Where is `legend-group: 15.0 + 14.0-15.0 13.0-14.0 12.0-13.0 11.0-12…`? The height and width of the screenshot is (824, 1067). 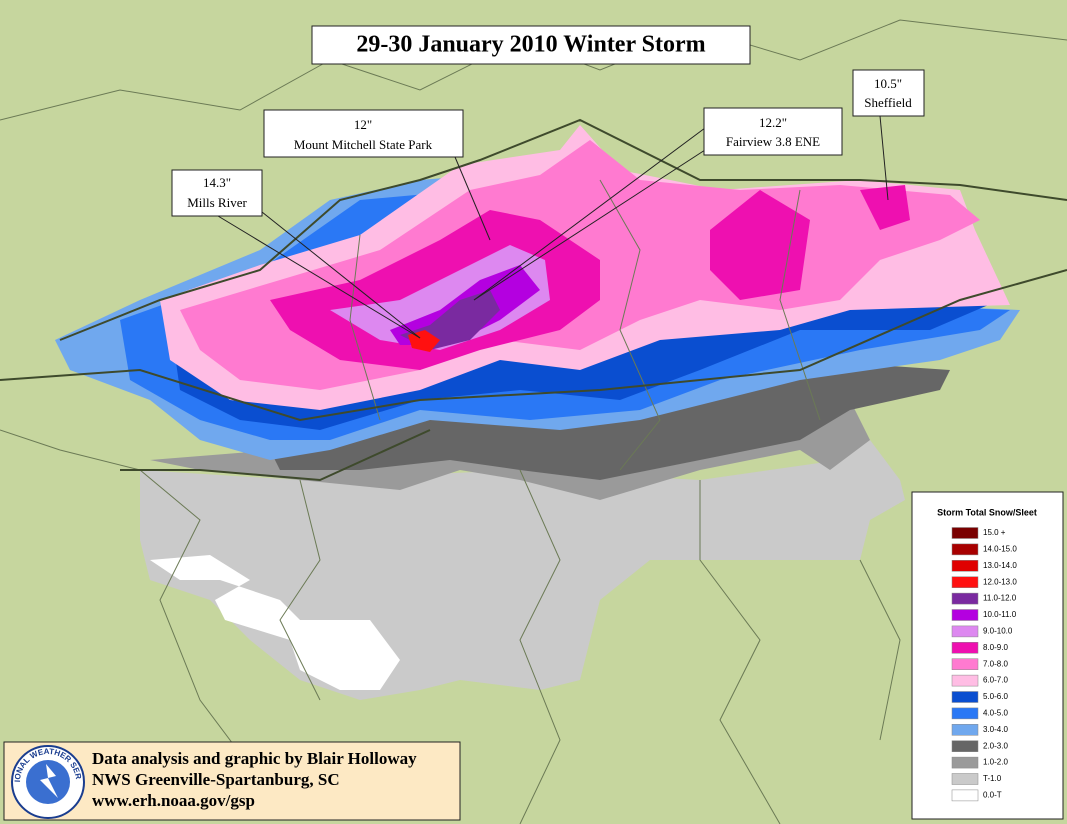 legend-group: 15.0 + 14.0-15.0 13.0-14.0 12.0-13.0 11.0-12… is located at coordinates (984, 664).